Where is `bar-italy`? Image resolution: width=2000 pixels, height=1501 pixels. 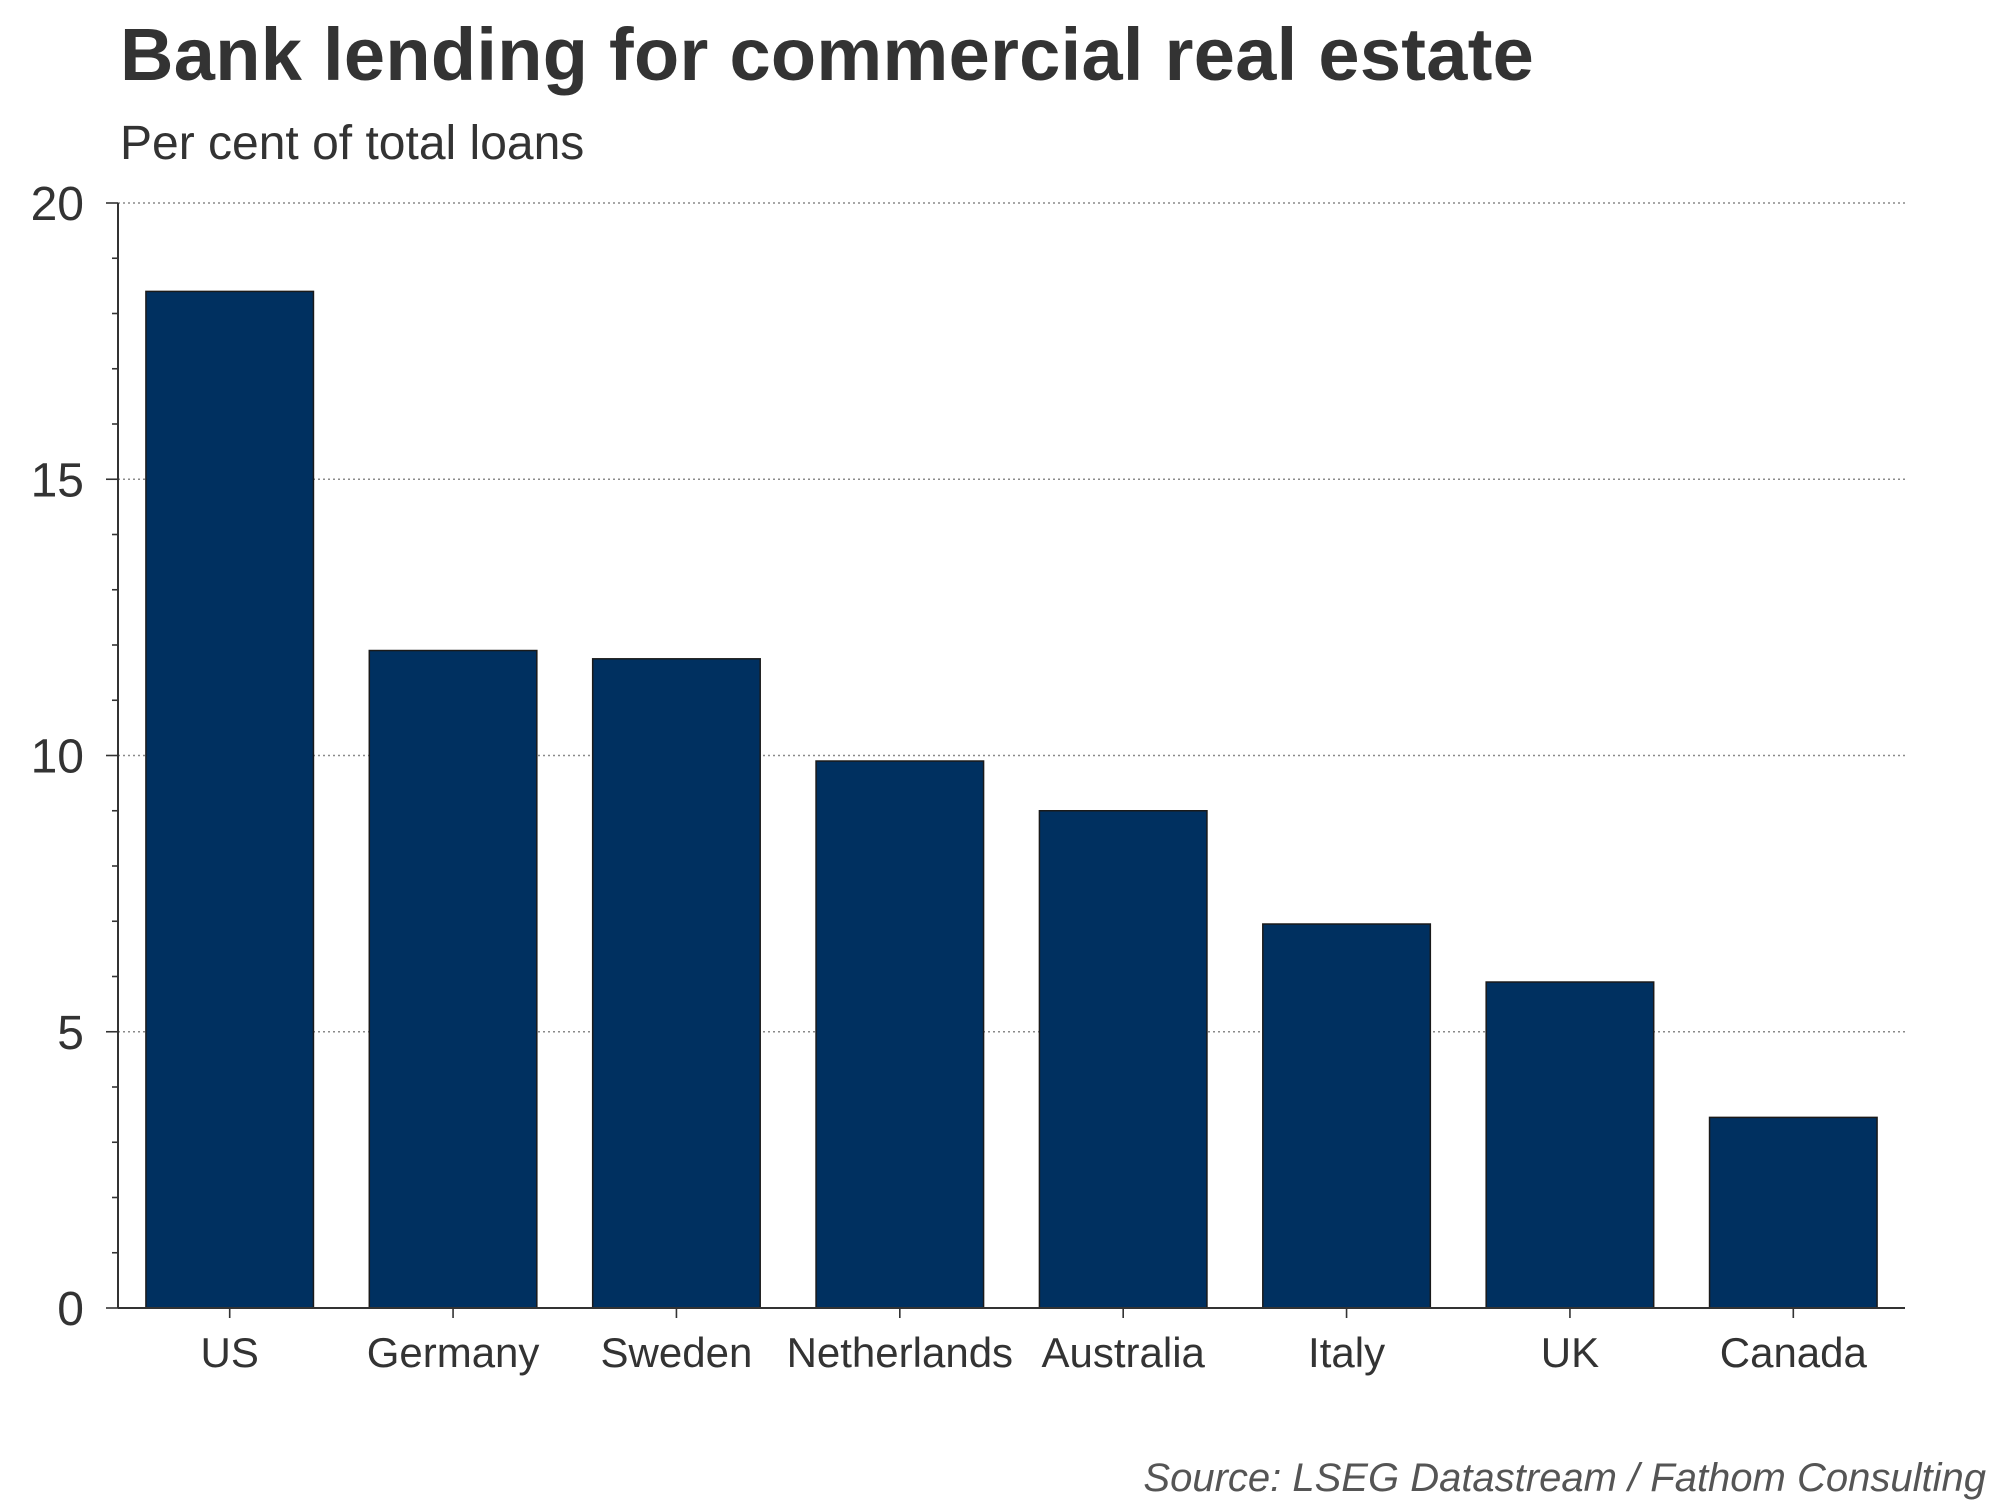 bar-italy is located at coordinates (1347, 1116).